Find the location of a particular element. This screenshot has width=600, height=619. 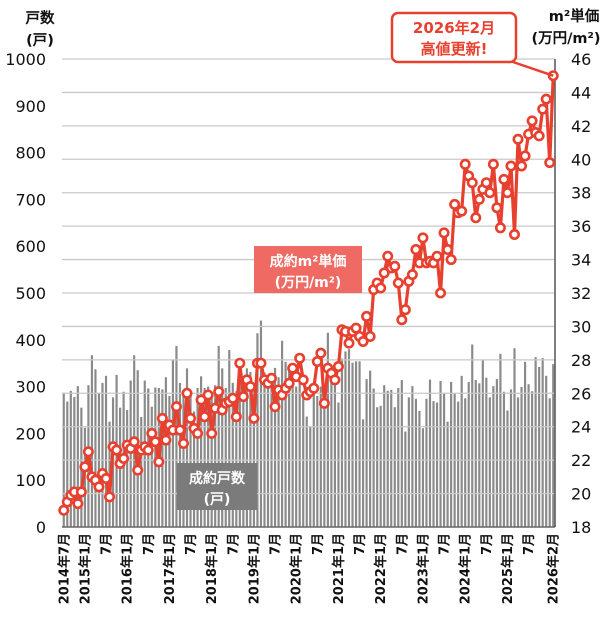

price-series-label: 成約m²単価 (万円/m²) is located at coordinates (308, 269).